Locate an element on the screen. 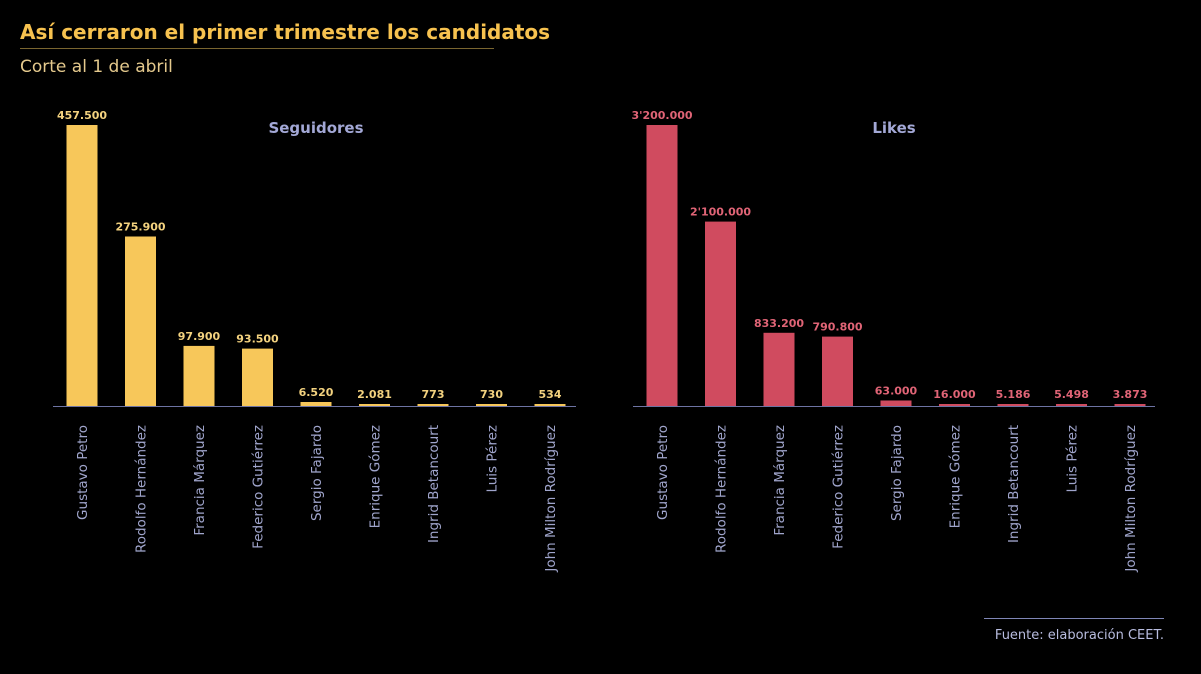 The width and height of the screenshot is (1201, 674). likes-bar-francia-marquez is located at coordinates (779, 369).